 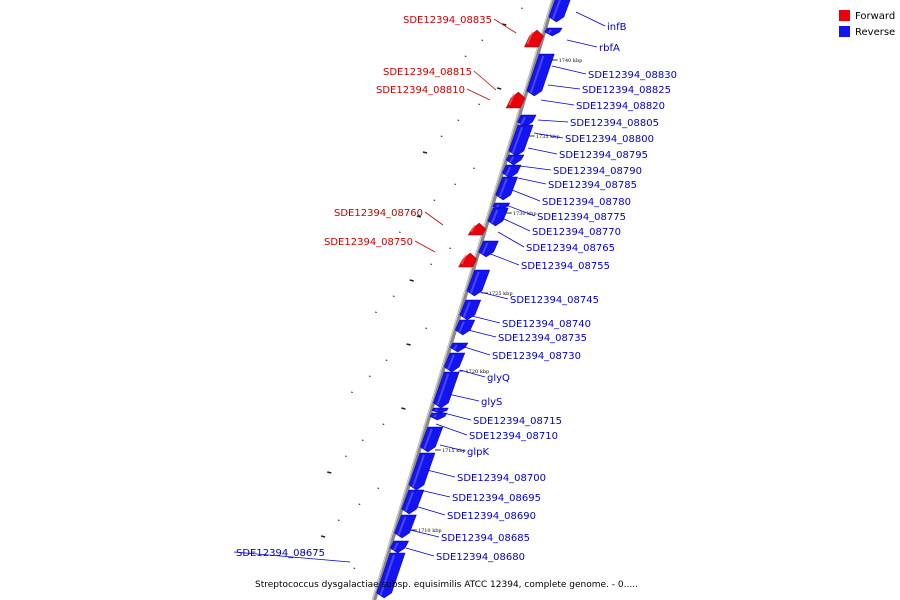 What do you see at coordinates (525, 214) in the screenshot?
I see `tick-label: 1730 kbp` at bounding box center [525, 214].